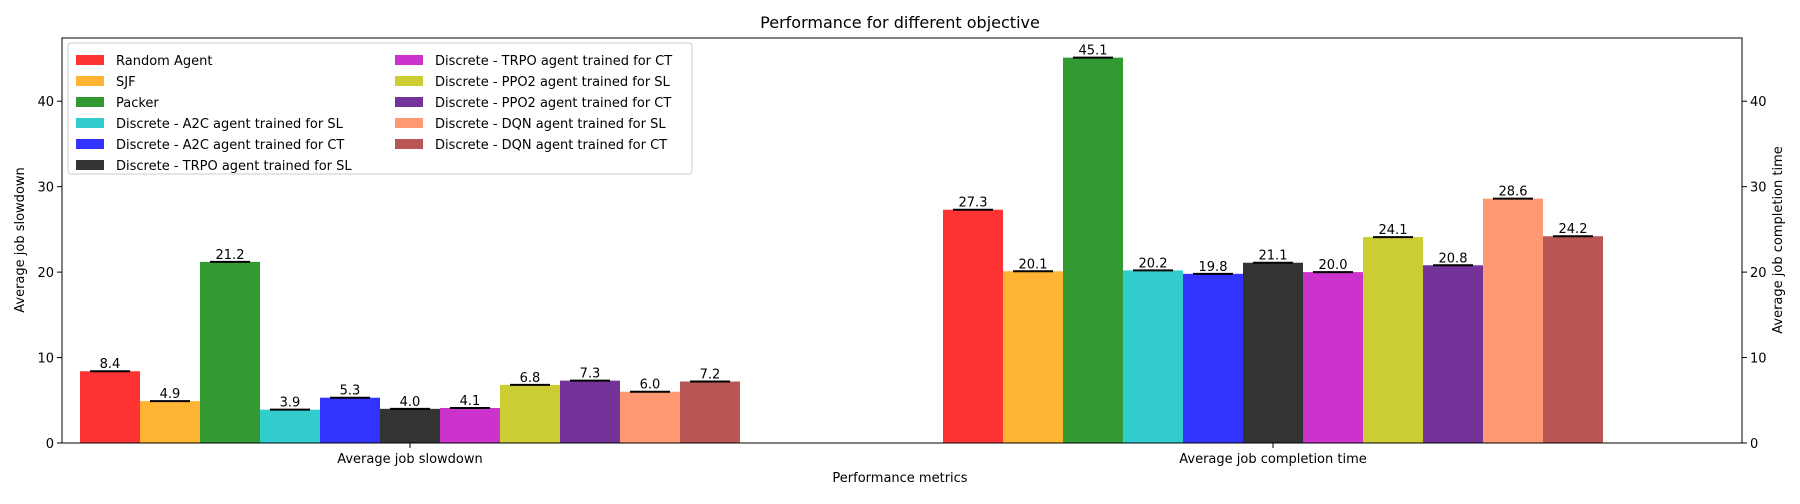 The height and width of the screenshot is (504, 1800). Describe the element at coordinates (1273, 459) in the screenshot. I see `x-tick-label-1: Average job completion time` at that location.